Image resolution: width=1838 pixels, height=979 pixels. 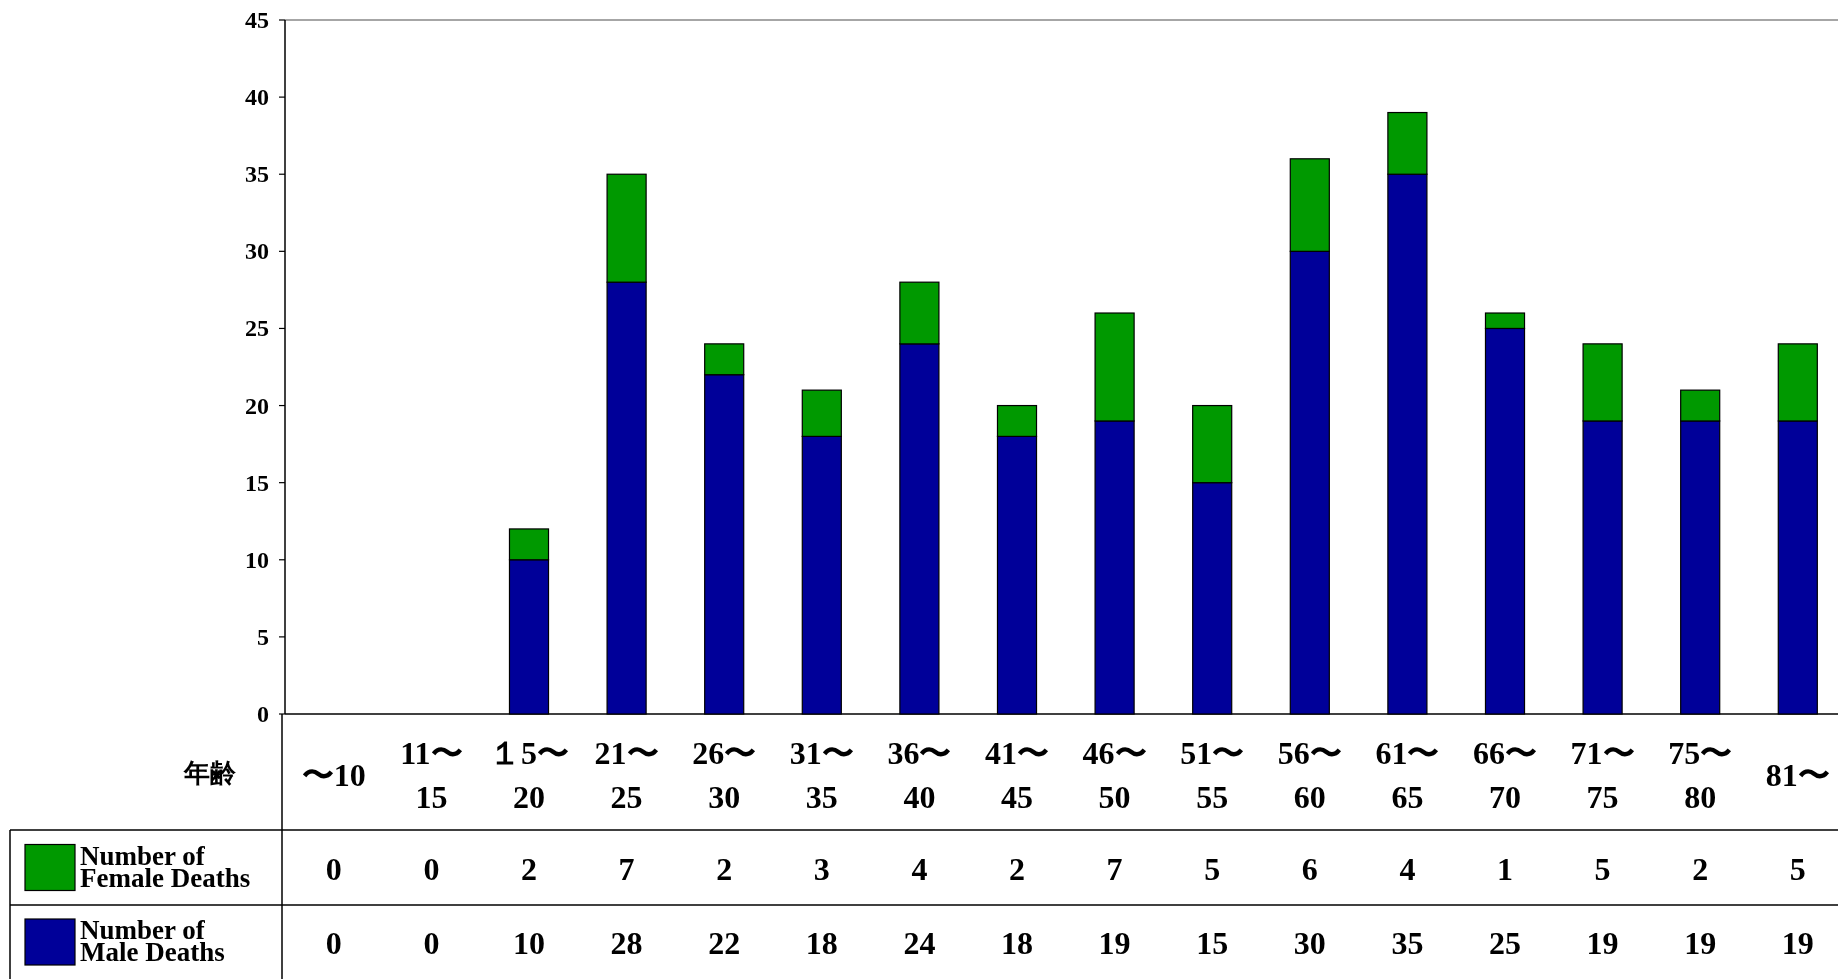 What do you see at coordinates (1505, 775) in the screenshot?
I see `x-tick-label: 66〜70` at bounding box center [1505, 775].